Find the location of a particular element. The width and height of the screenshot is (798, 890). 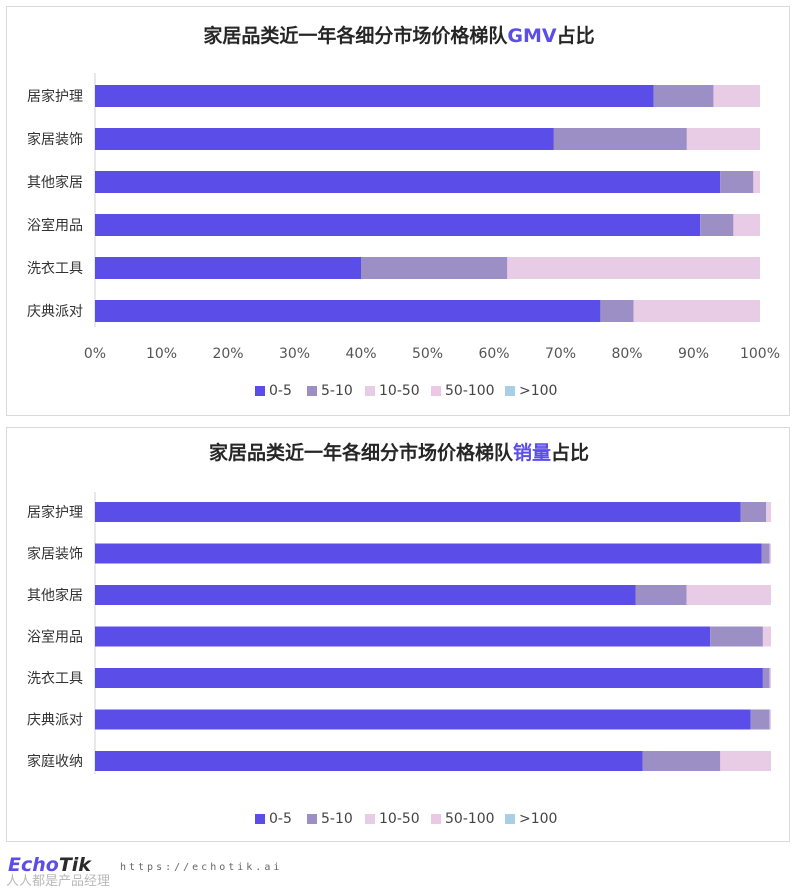

x-tick-label: 0% is located at coordinates (95, 354).